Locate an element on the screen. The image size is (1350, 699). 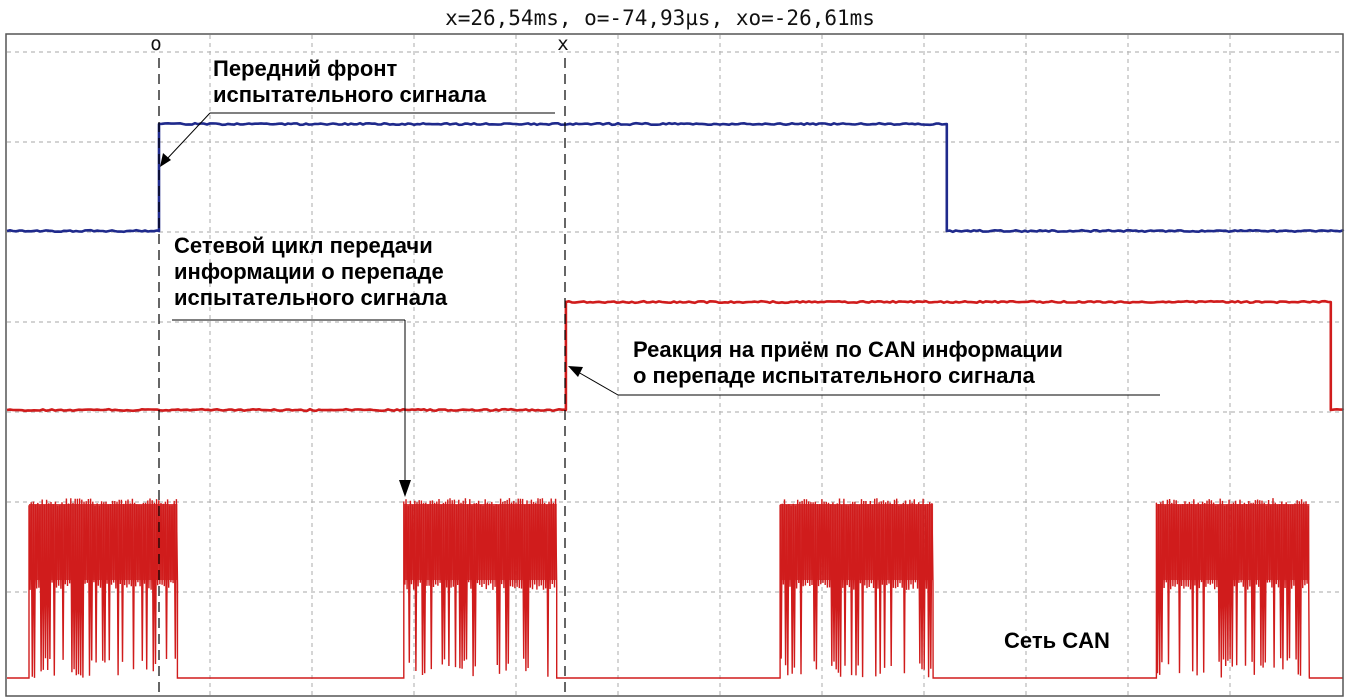
annotation-cycle-line2: информации о перепаде is located at coordinates (309, 271).